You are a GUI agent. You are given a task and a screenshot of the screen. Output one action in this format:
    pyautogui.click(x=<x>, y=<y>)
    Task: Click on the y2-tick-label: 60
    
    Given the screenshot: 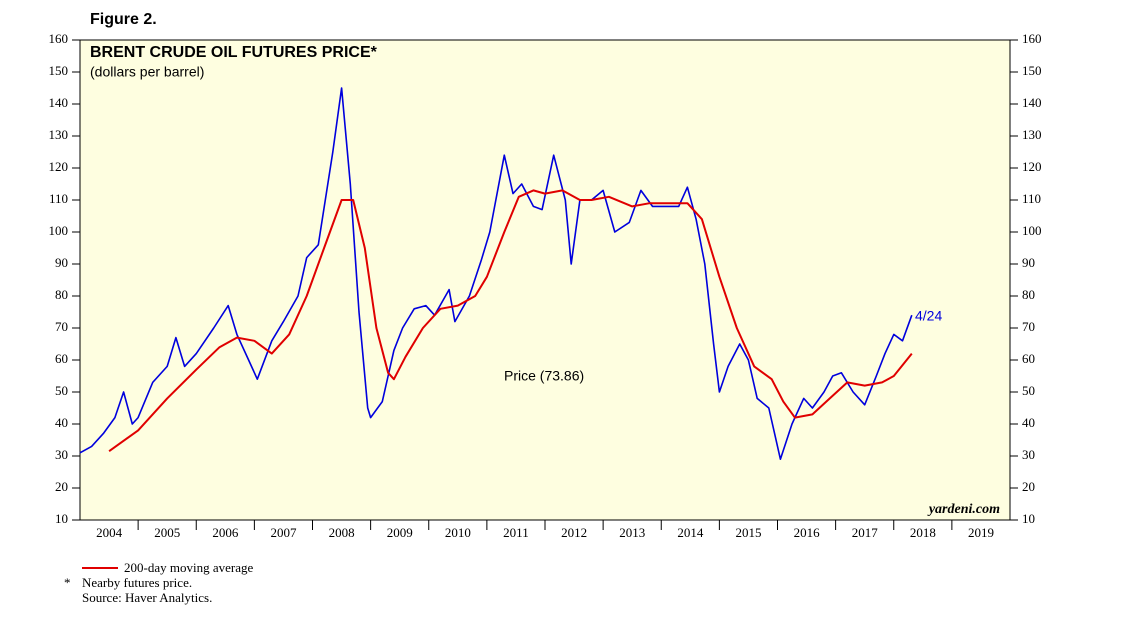 What is the action you would take?
    pyautogui.click(x=1028, y=358)
    